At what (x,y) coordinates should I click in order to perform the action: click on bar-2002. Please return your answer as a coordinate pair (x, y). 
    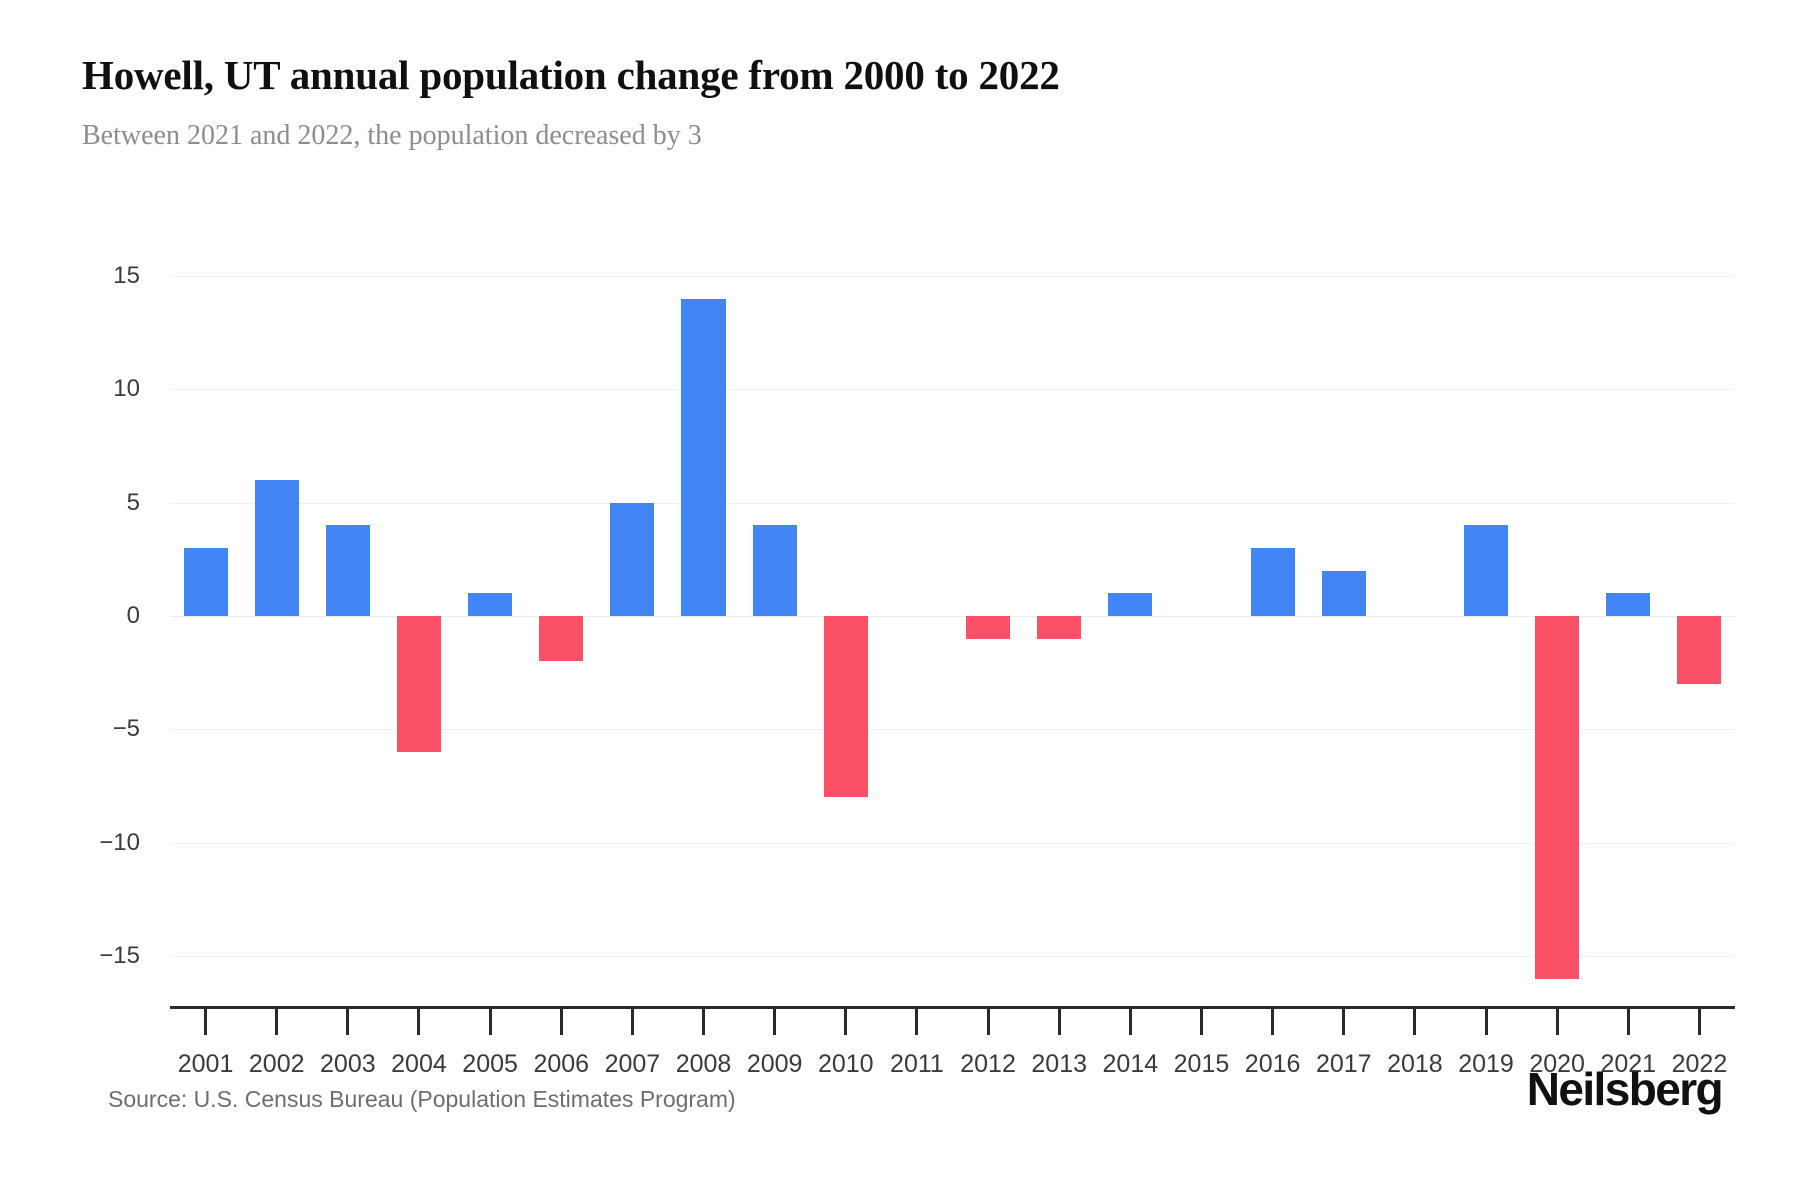
    Looking at the image, I should click on (276, 548).